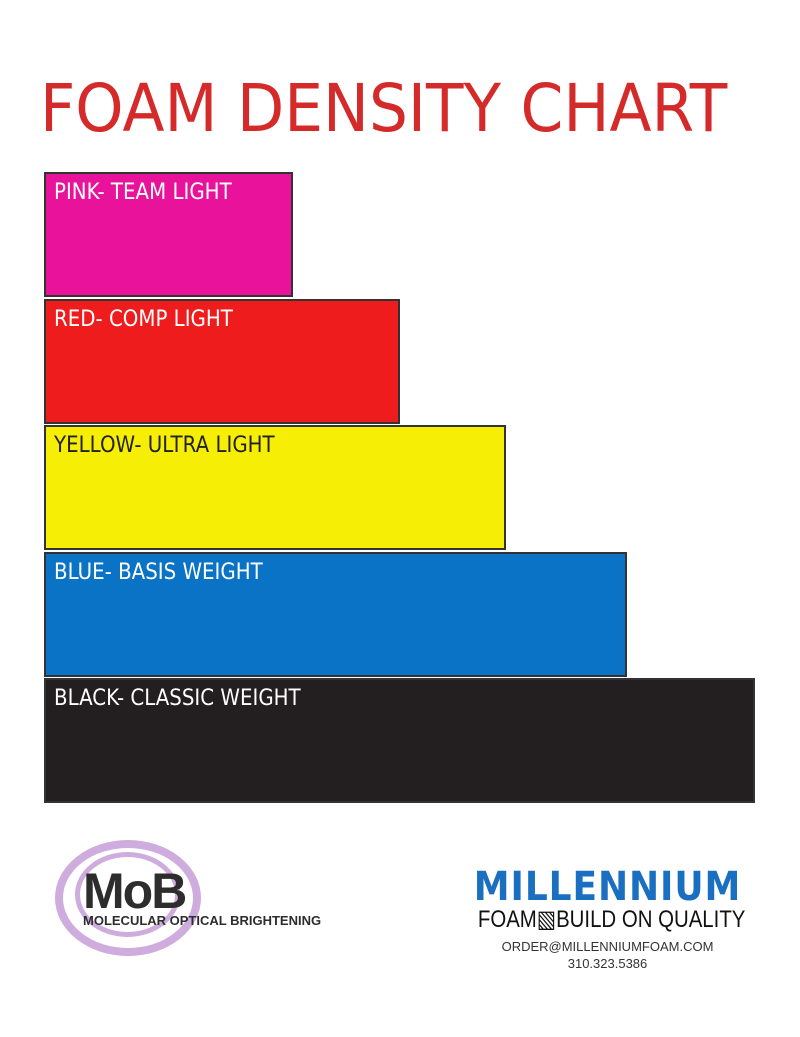  I want to click on millennium-tagline: FOAM▧BUILD ON QUALITY, so click(611, 919).